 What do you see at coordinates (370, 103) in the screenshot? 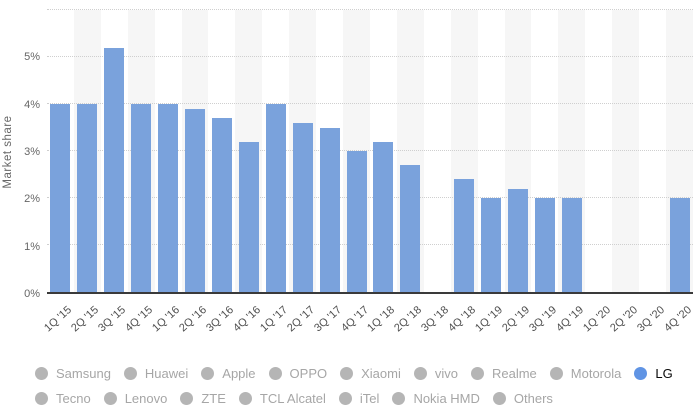
I see `gridline-4%` at bounding box center [370, 103].